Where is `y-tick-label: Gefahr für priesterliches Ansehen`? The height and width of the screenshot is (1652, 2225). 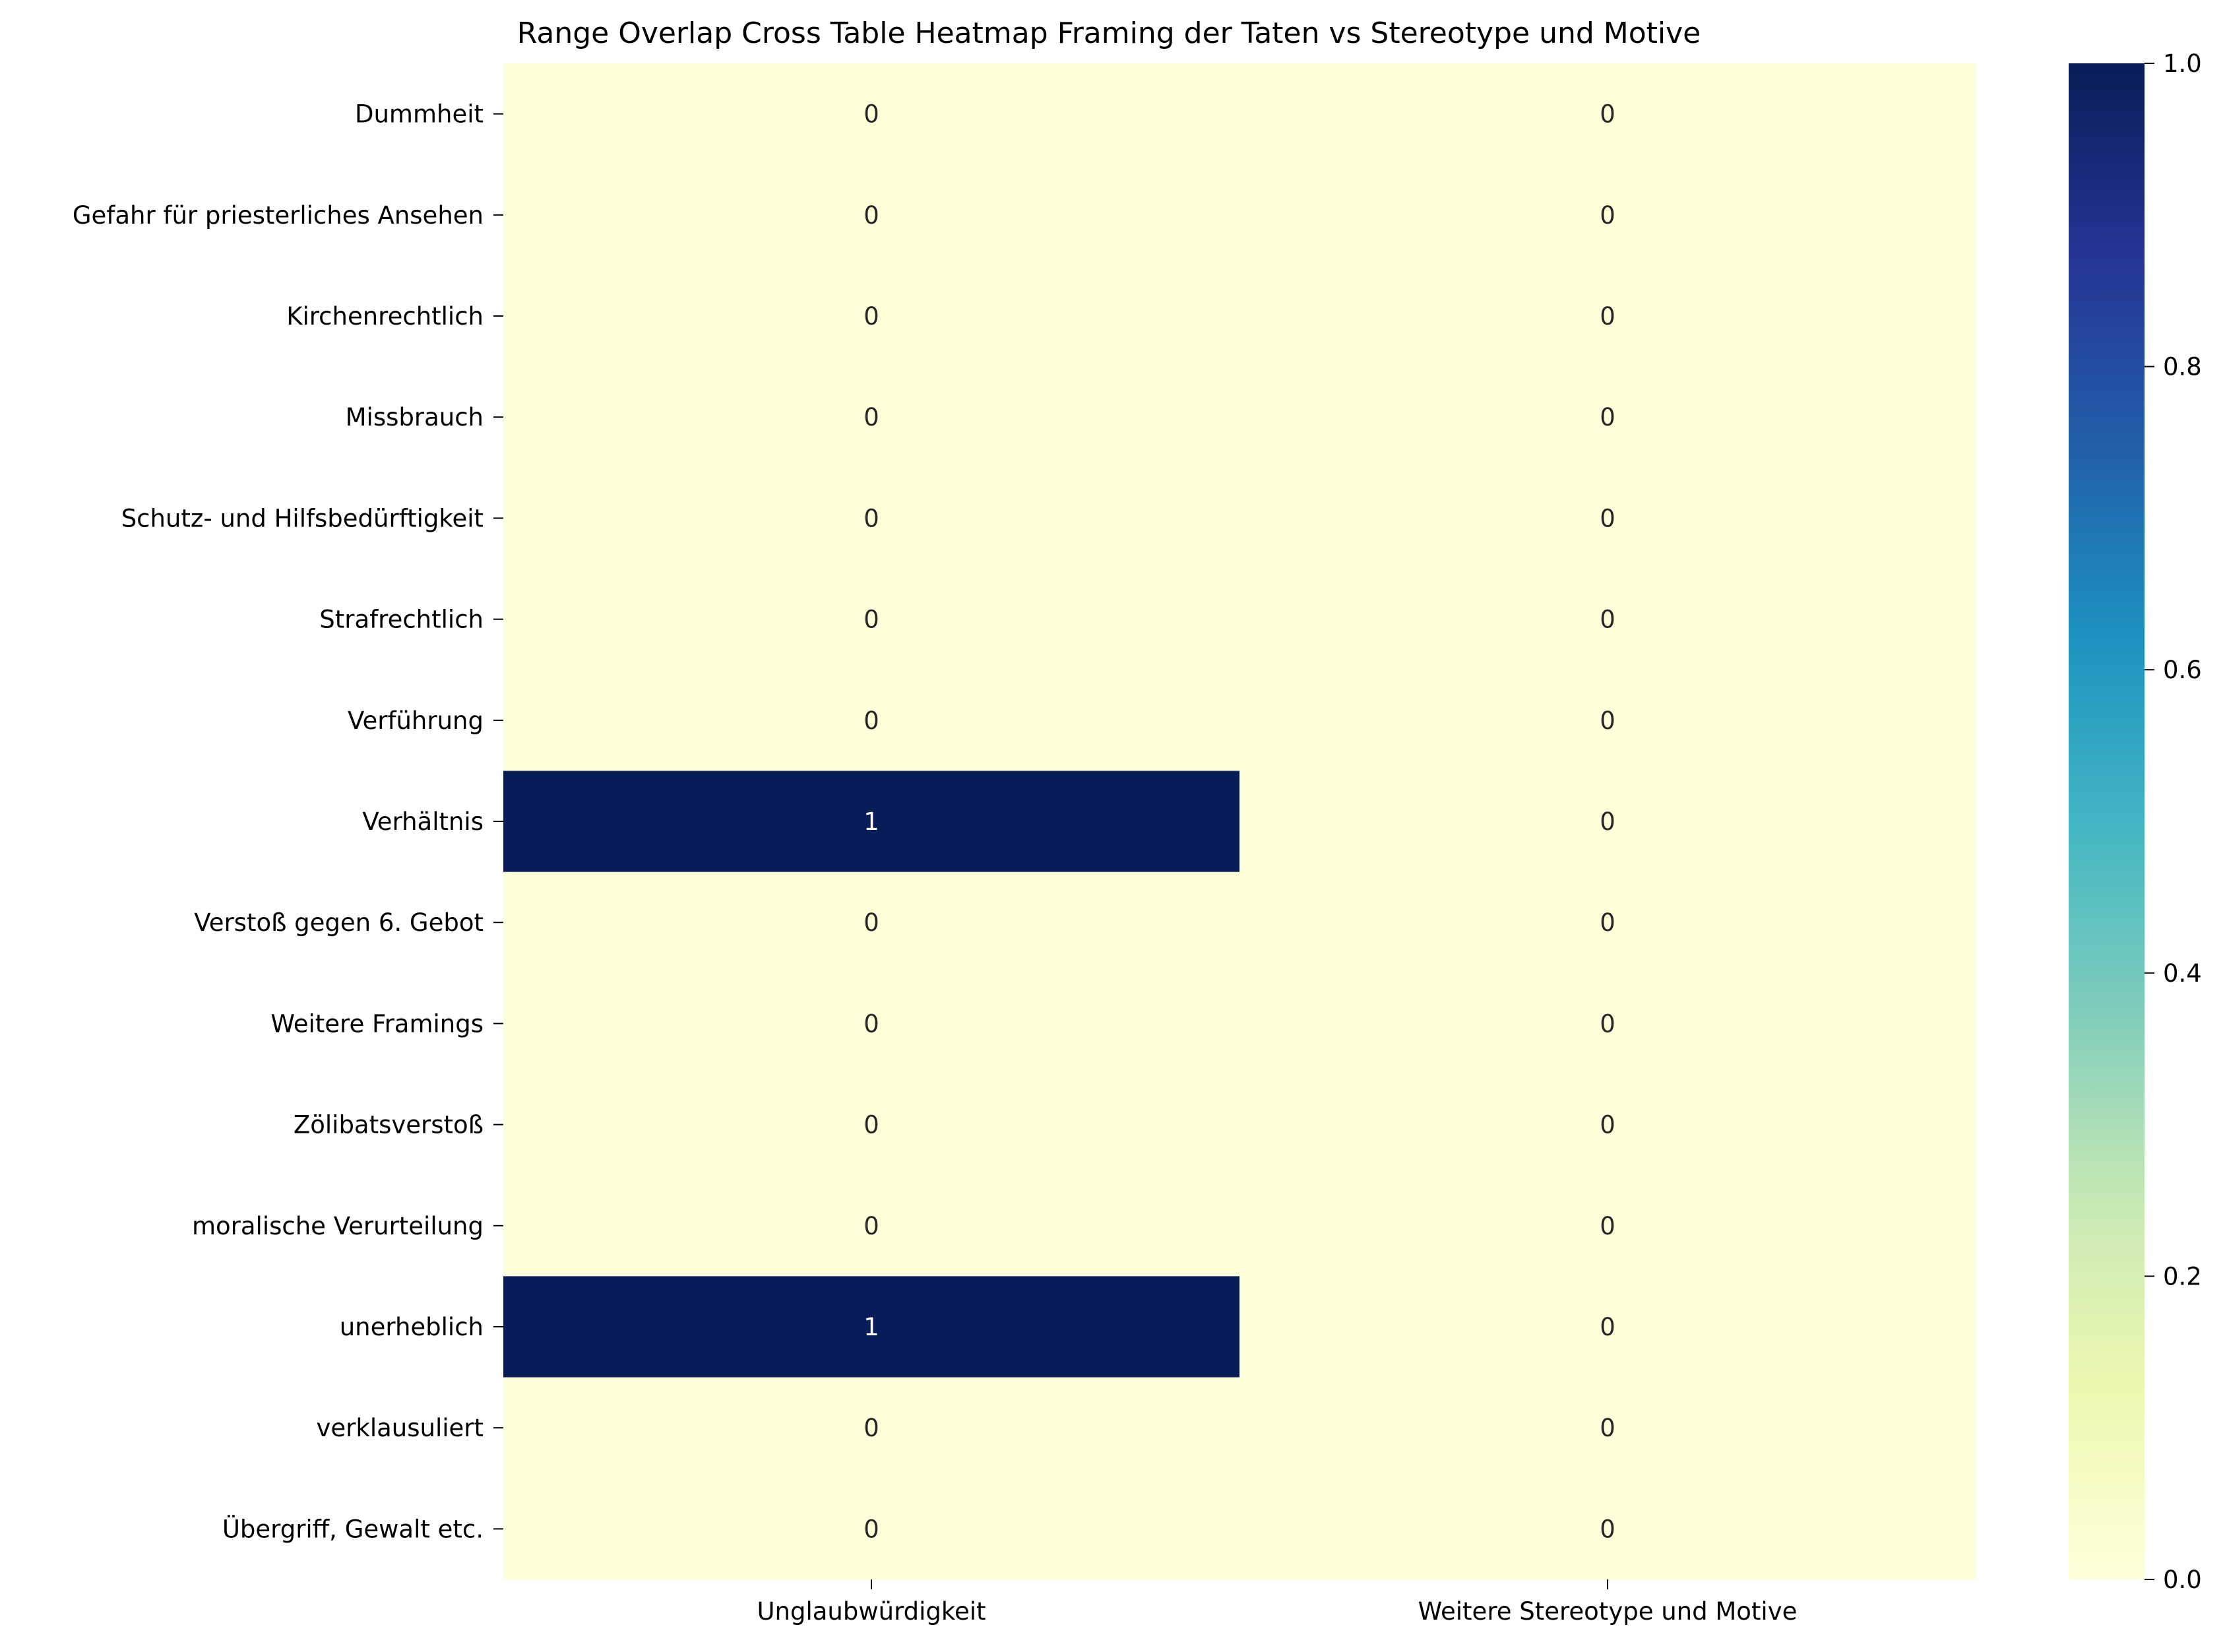
y-tick-label: Gefahr für priesterliches Ansehen is located at coordinates (278, 215).